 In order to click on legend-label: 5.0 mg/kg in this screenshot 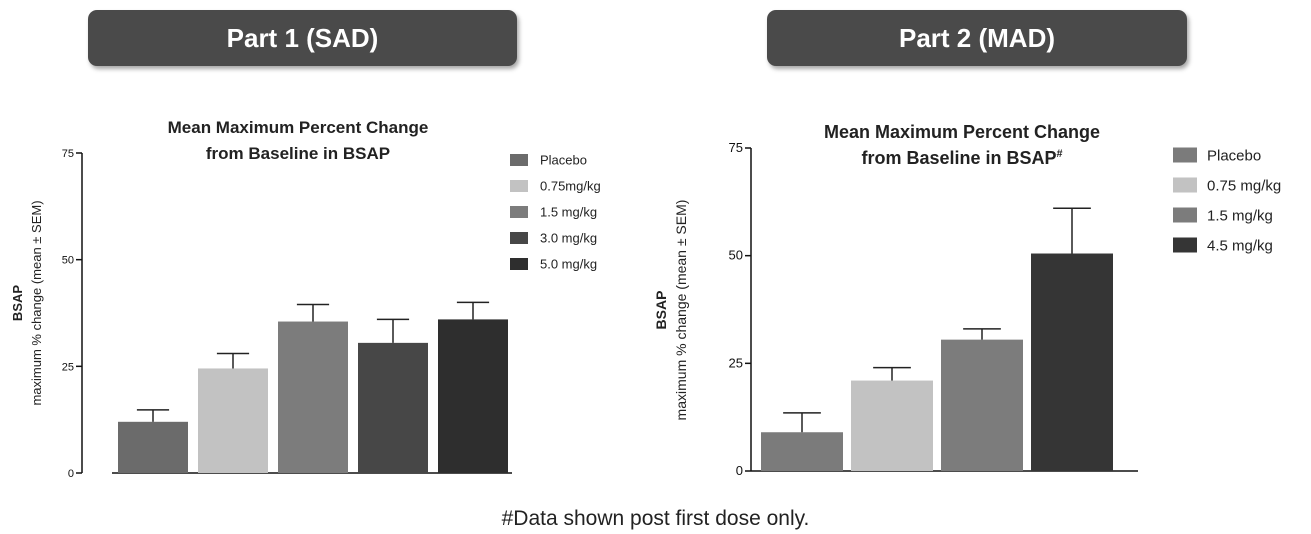, I will do `click(568, 264)`.